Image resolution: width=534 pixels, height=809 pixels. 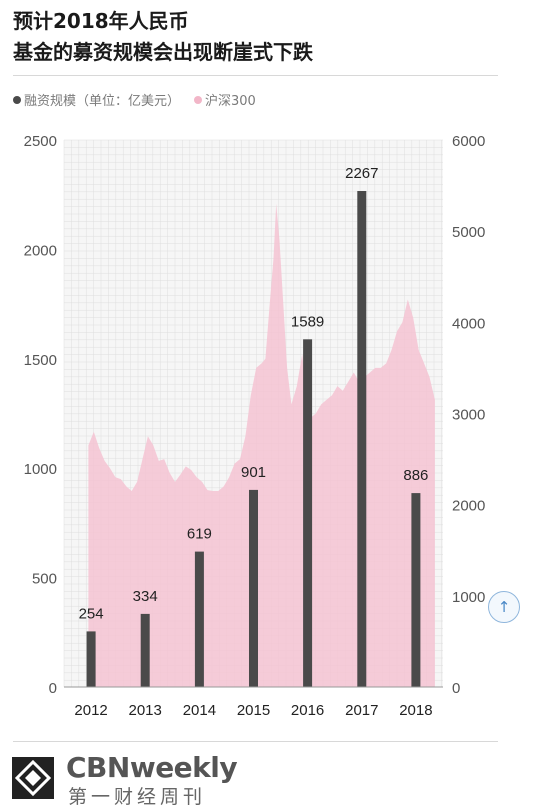 I want to click on title-line-1: 预计2018年人民币, so click(x=101, y=21).